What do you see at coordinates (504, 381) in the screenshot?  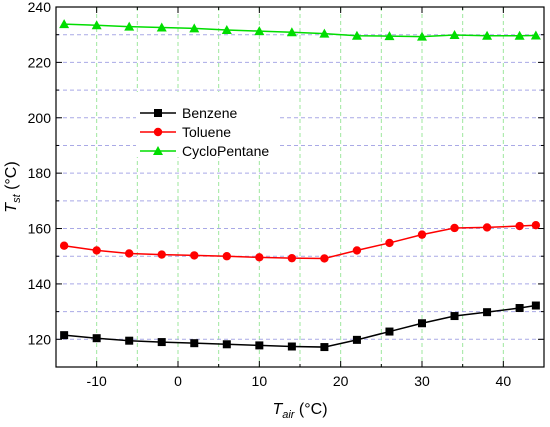 I see `x-tick-label: 40` at bounding box center [504, 381].